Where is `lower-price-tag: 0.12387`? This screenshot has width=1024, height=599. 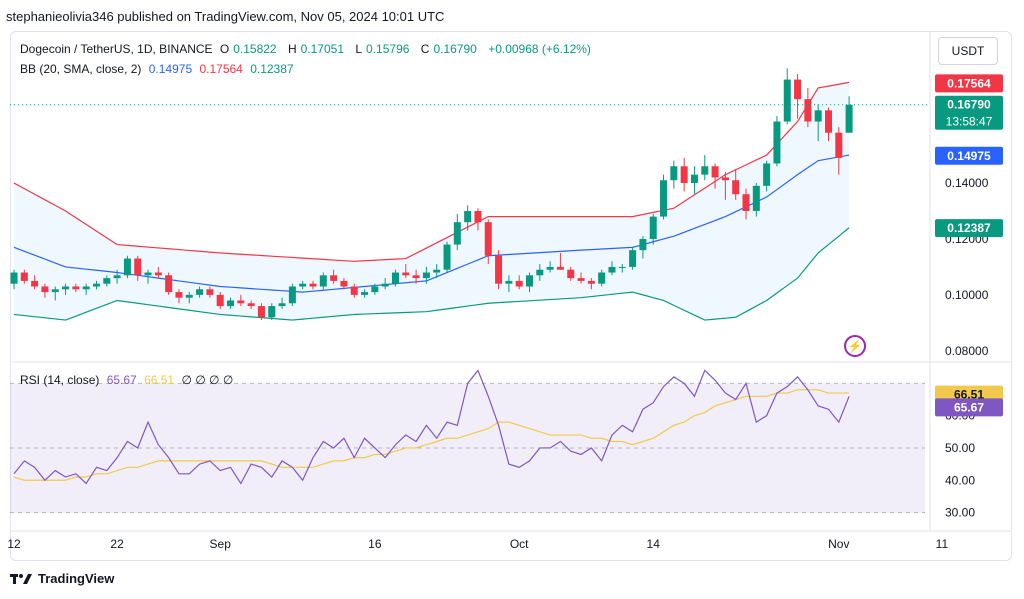 lower-price-tag: 0.12387 is located at coordinates (969, 228).